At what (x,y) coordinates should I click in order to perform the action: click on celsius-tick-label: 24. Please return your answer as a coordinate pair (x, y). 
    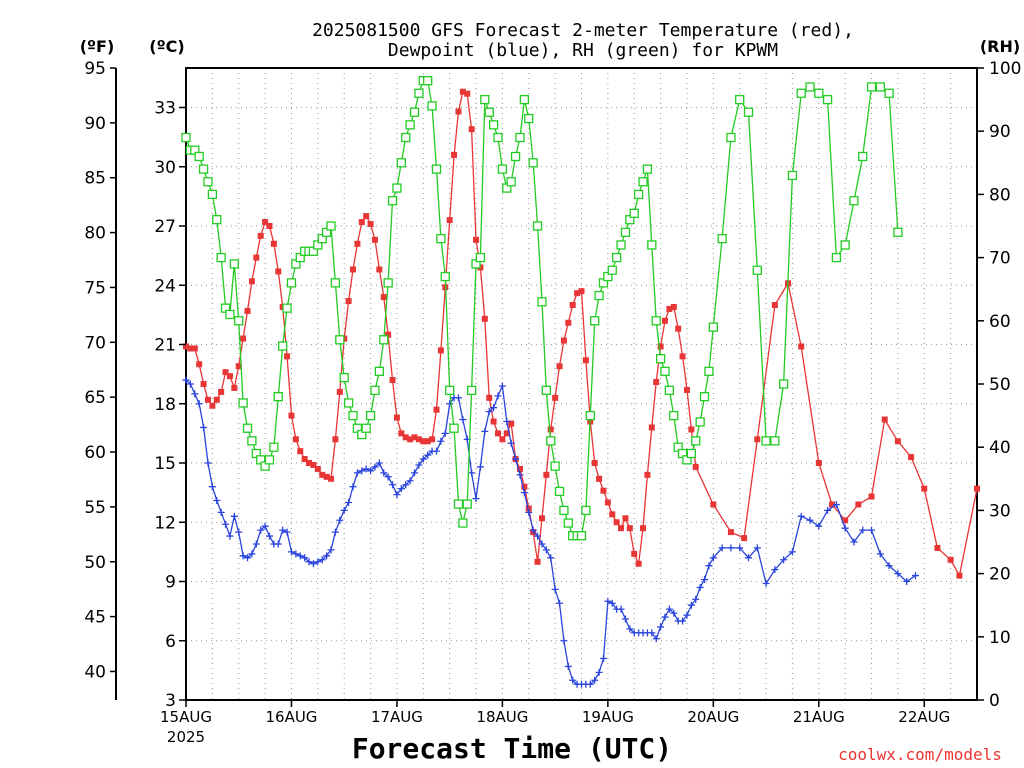
    Looking at the image, I should click on (165, 286).